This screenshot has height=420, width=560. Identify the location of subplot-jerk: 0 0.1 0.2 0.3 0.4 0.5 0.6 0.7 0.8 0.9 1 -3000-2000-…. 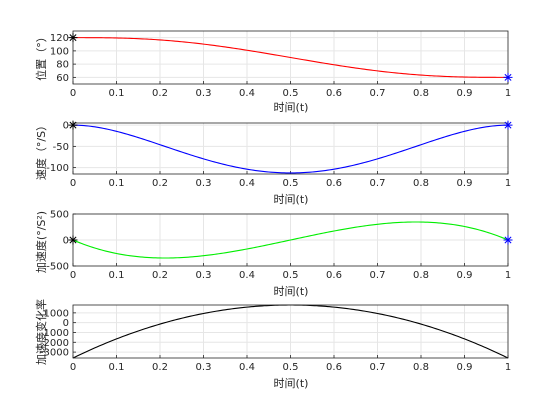
(275, 338).